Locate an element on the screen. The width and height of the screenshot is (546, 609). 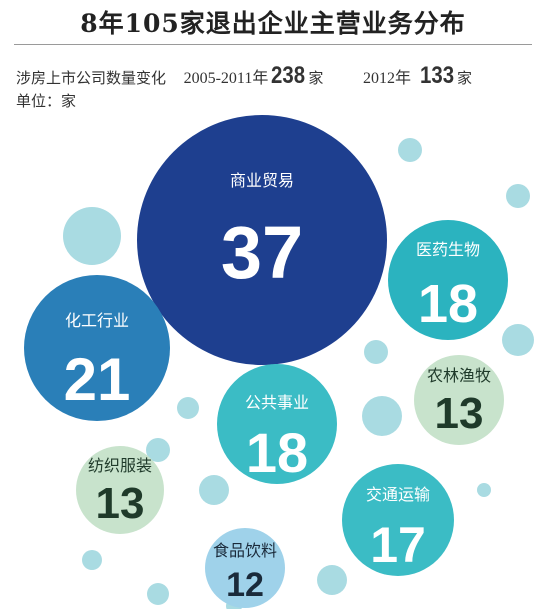
bubble-6: 纺织服装 13 is located at coordinates (120, 490).